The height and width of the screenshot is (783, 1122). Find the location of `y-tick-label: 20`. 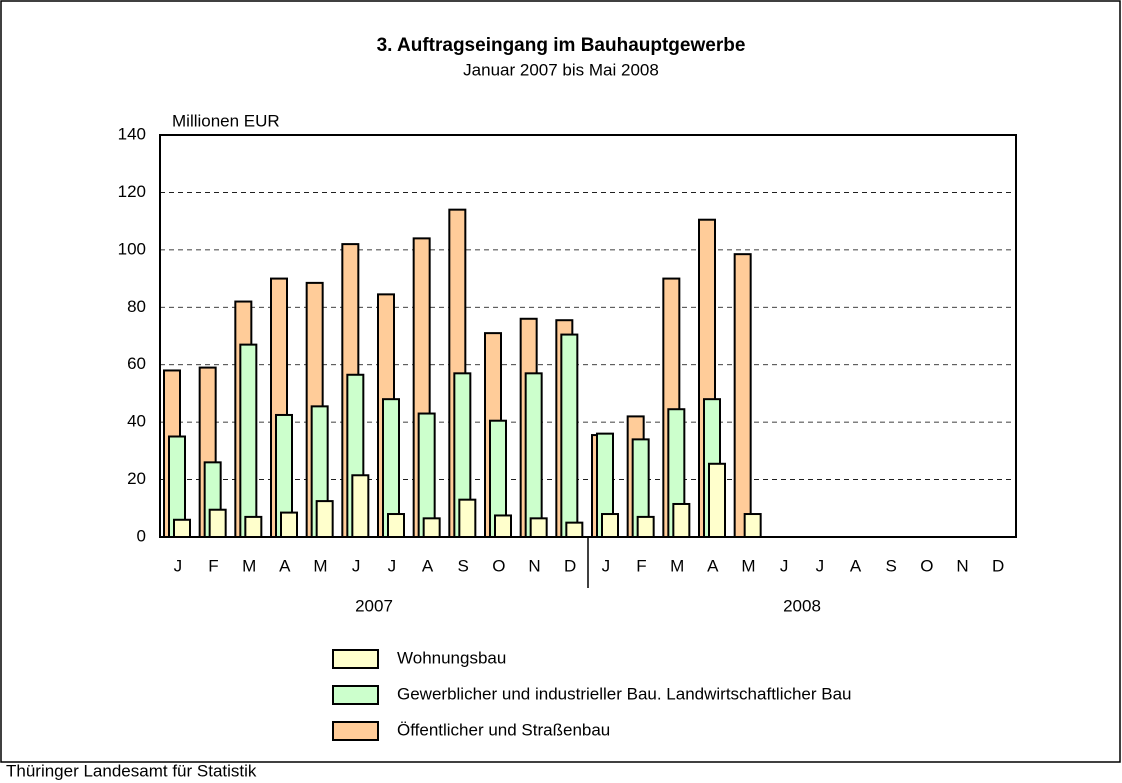

y-tick-label: 20 is located at coordinates (136, 478).